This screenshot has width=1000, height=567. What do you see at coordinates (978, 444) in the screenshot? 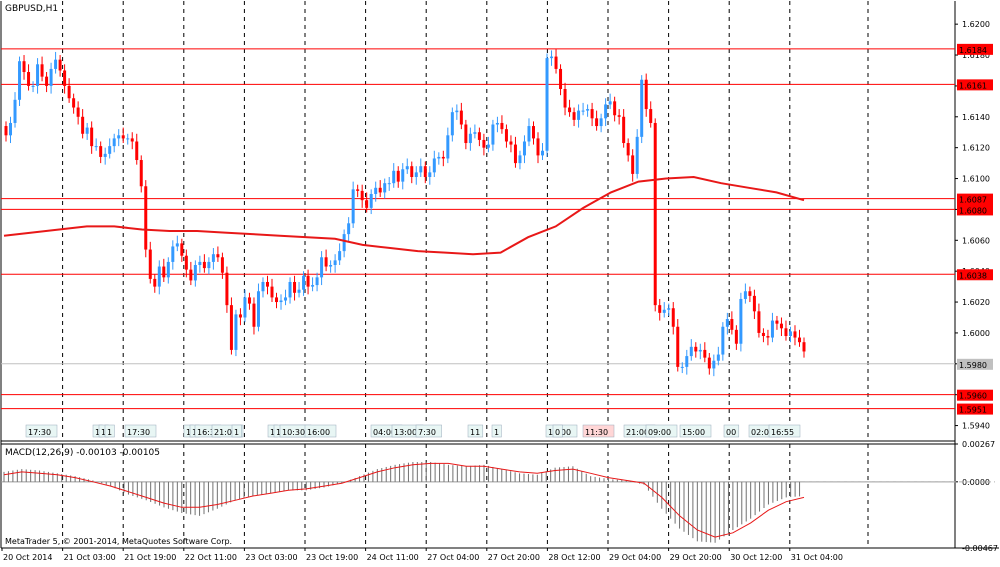
I see `macd-y-tick-label: 0.00267` at bounding box center [978, 444].